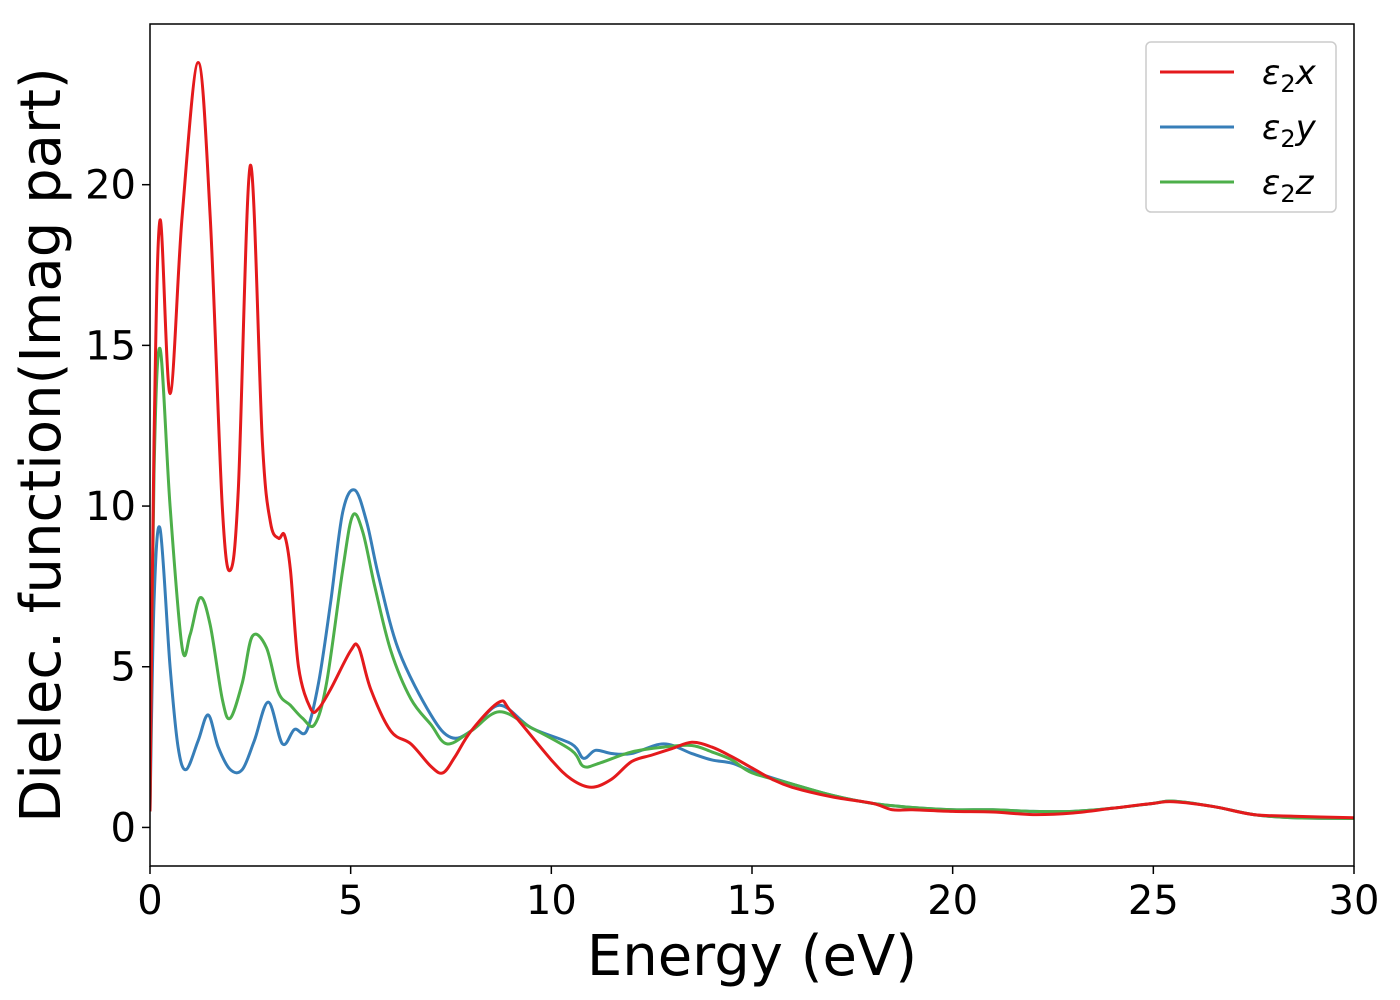 Image resolution: width=1400 pixels, height=1000 pixels. What do you see at coordinates (752, 901) in the screenshot?
I see `x-tick-label: 15` at bounding box center [752, 901].